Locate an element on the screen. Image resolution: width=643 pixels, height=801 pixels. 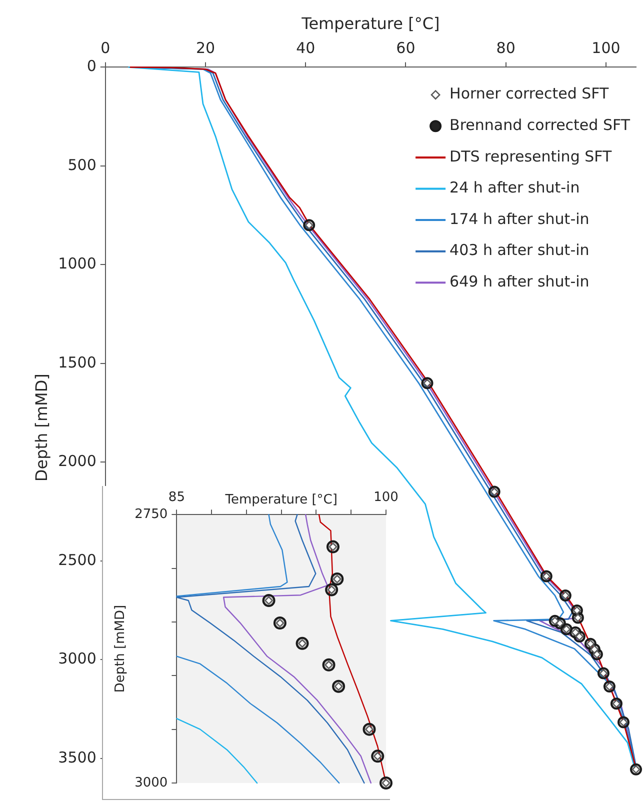
x-tick-label: 60 is located at coordinates (406, 48).